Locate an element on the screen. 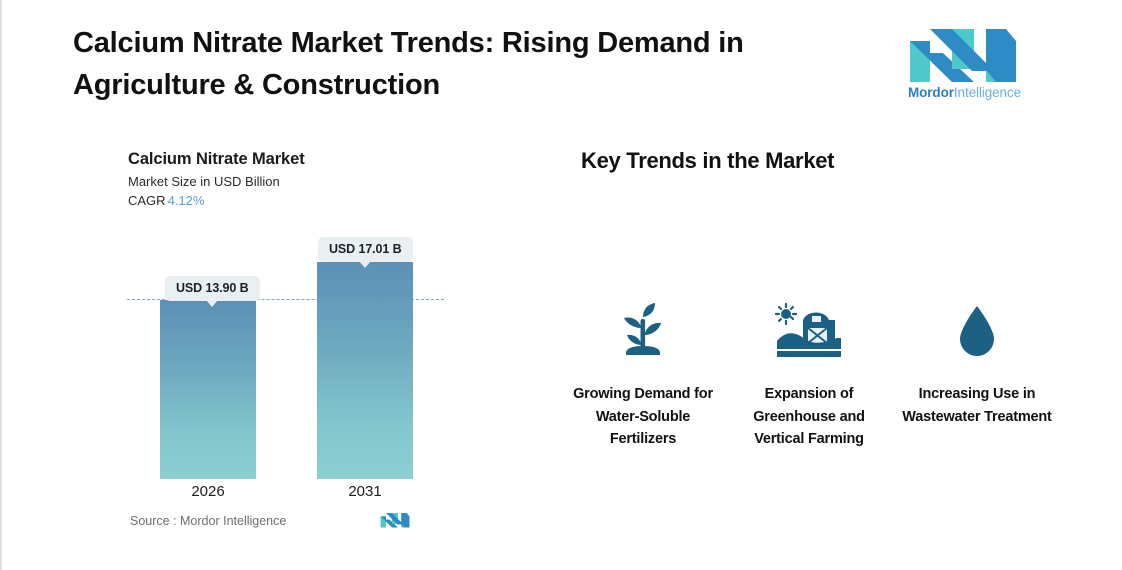  cagr-label: CAGR is located at coordinates (147, 200).